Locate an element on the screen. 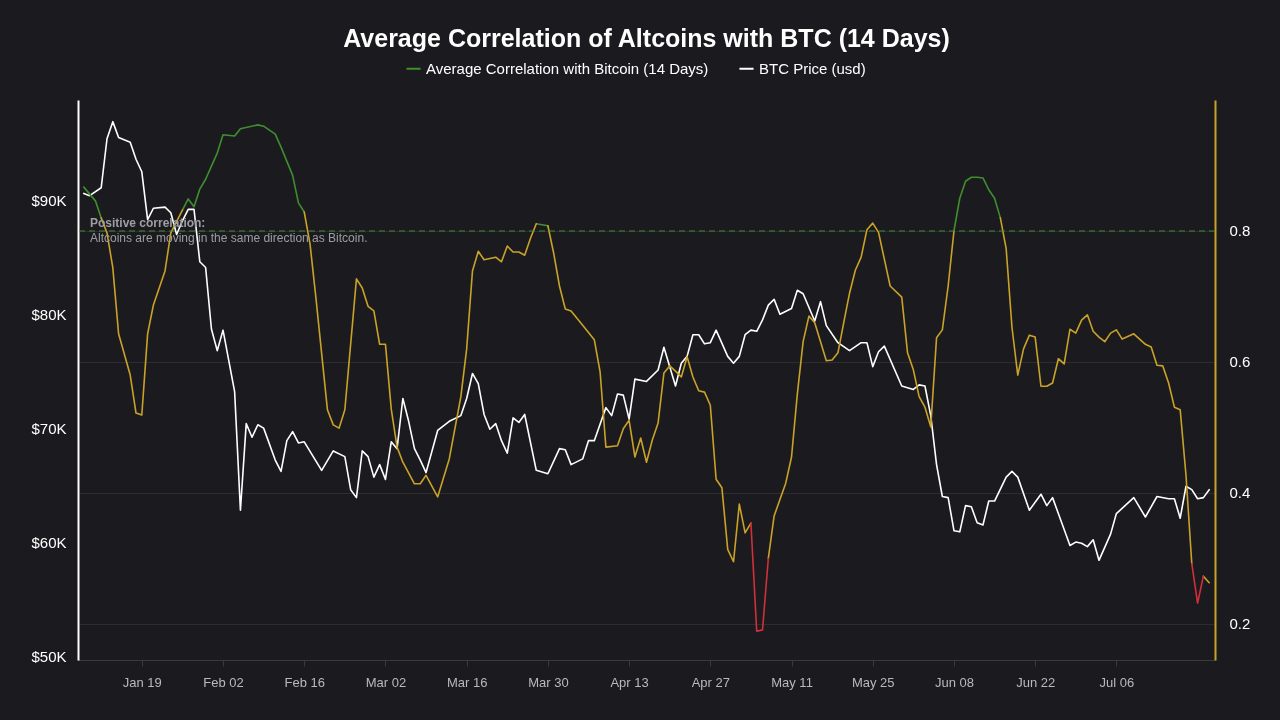 The height and width of the screenshot is (720, 1280). y2-tick-label: 0.8 is located at coordinates (1240, 231).